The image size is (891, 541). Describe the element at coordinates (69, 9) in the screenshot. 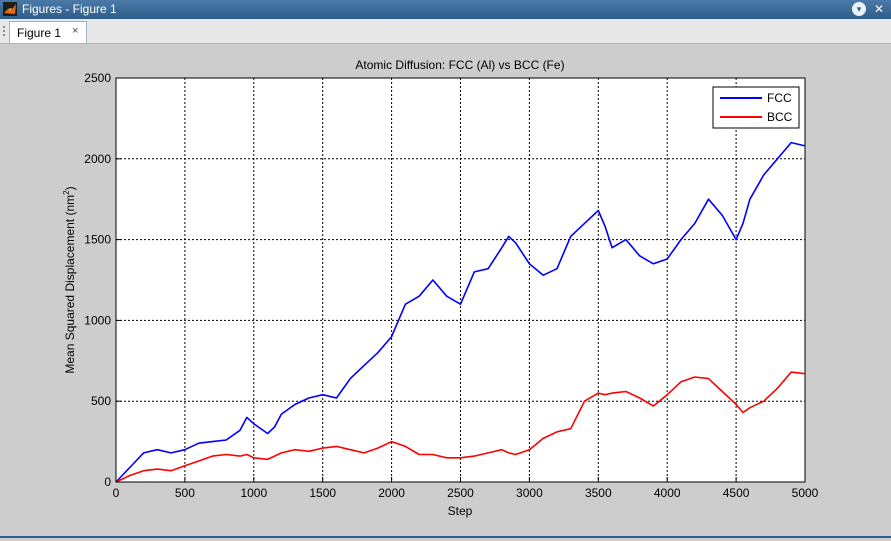

I see `window-title: Figures - Figure 1` at that location.